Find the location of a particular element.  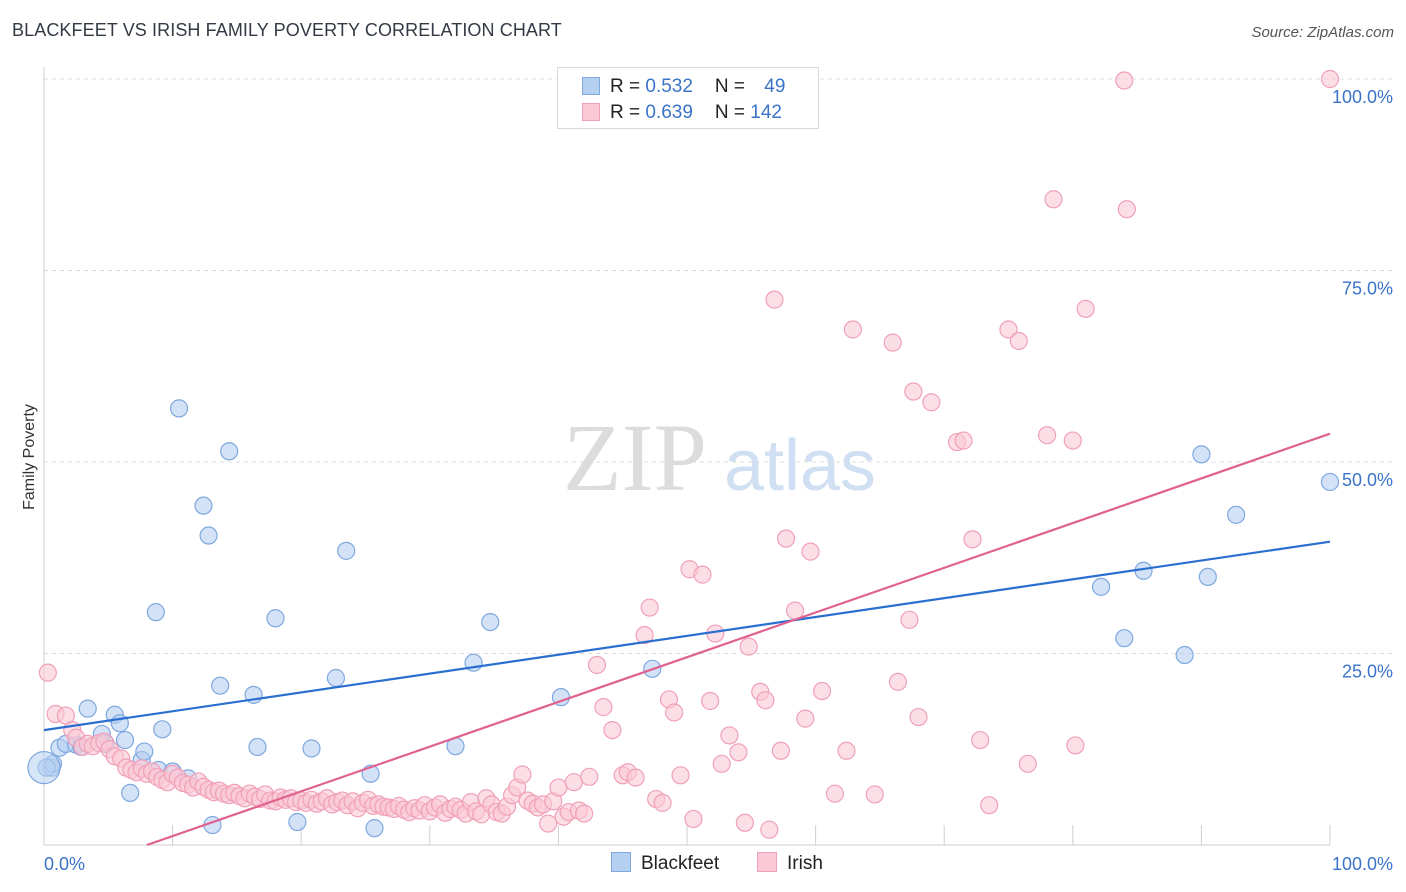

y-tick-label: 100.0% is located at coordinates (1362, 97).